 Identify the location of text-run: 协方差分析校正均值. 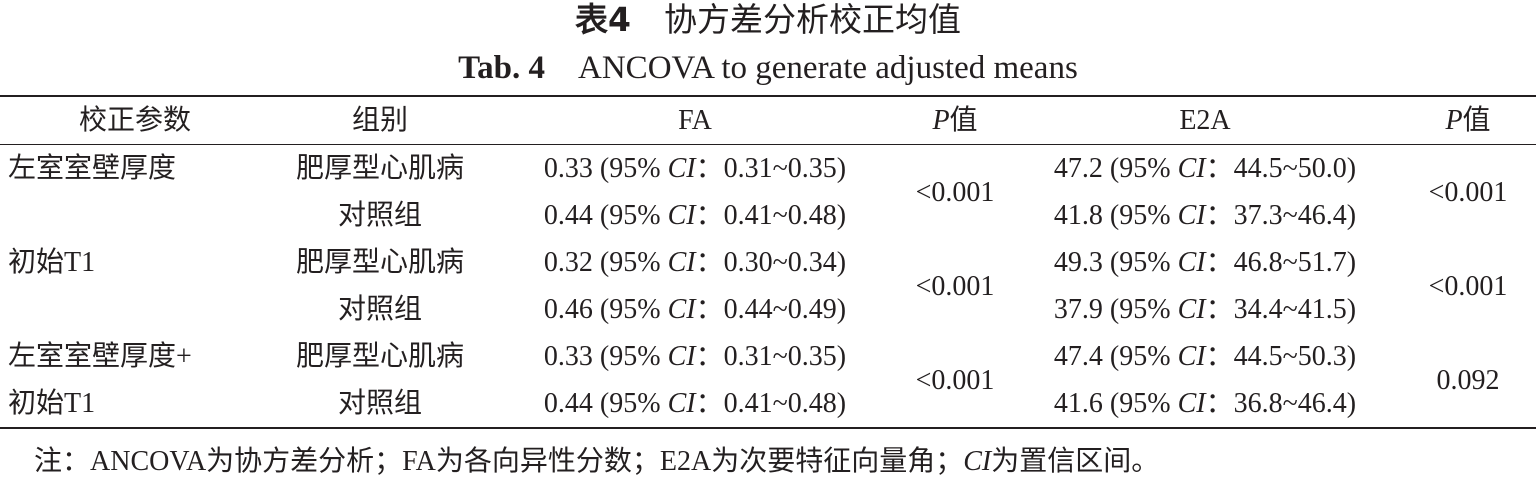
(795, 19).